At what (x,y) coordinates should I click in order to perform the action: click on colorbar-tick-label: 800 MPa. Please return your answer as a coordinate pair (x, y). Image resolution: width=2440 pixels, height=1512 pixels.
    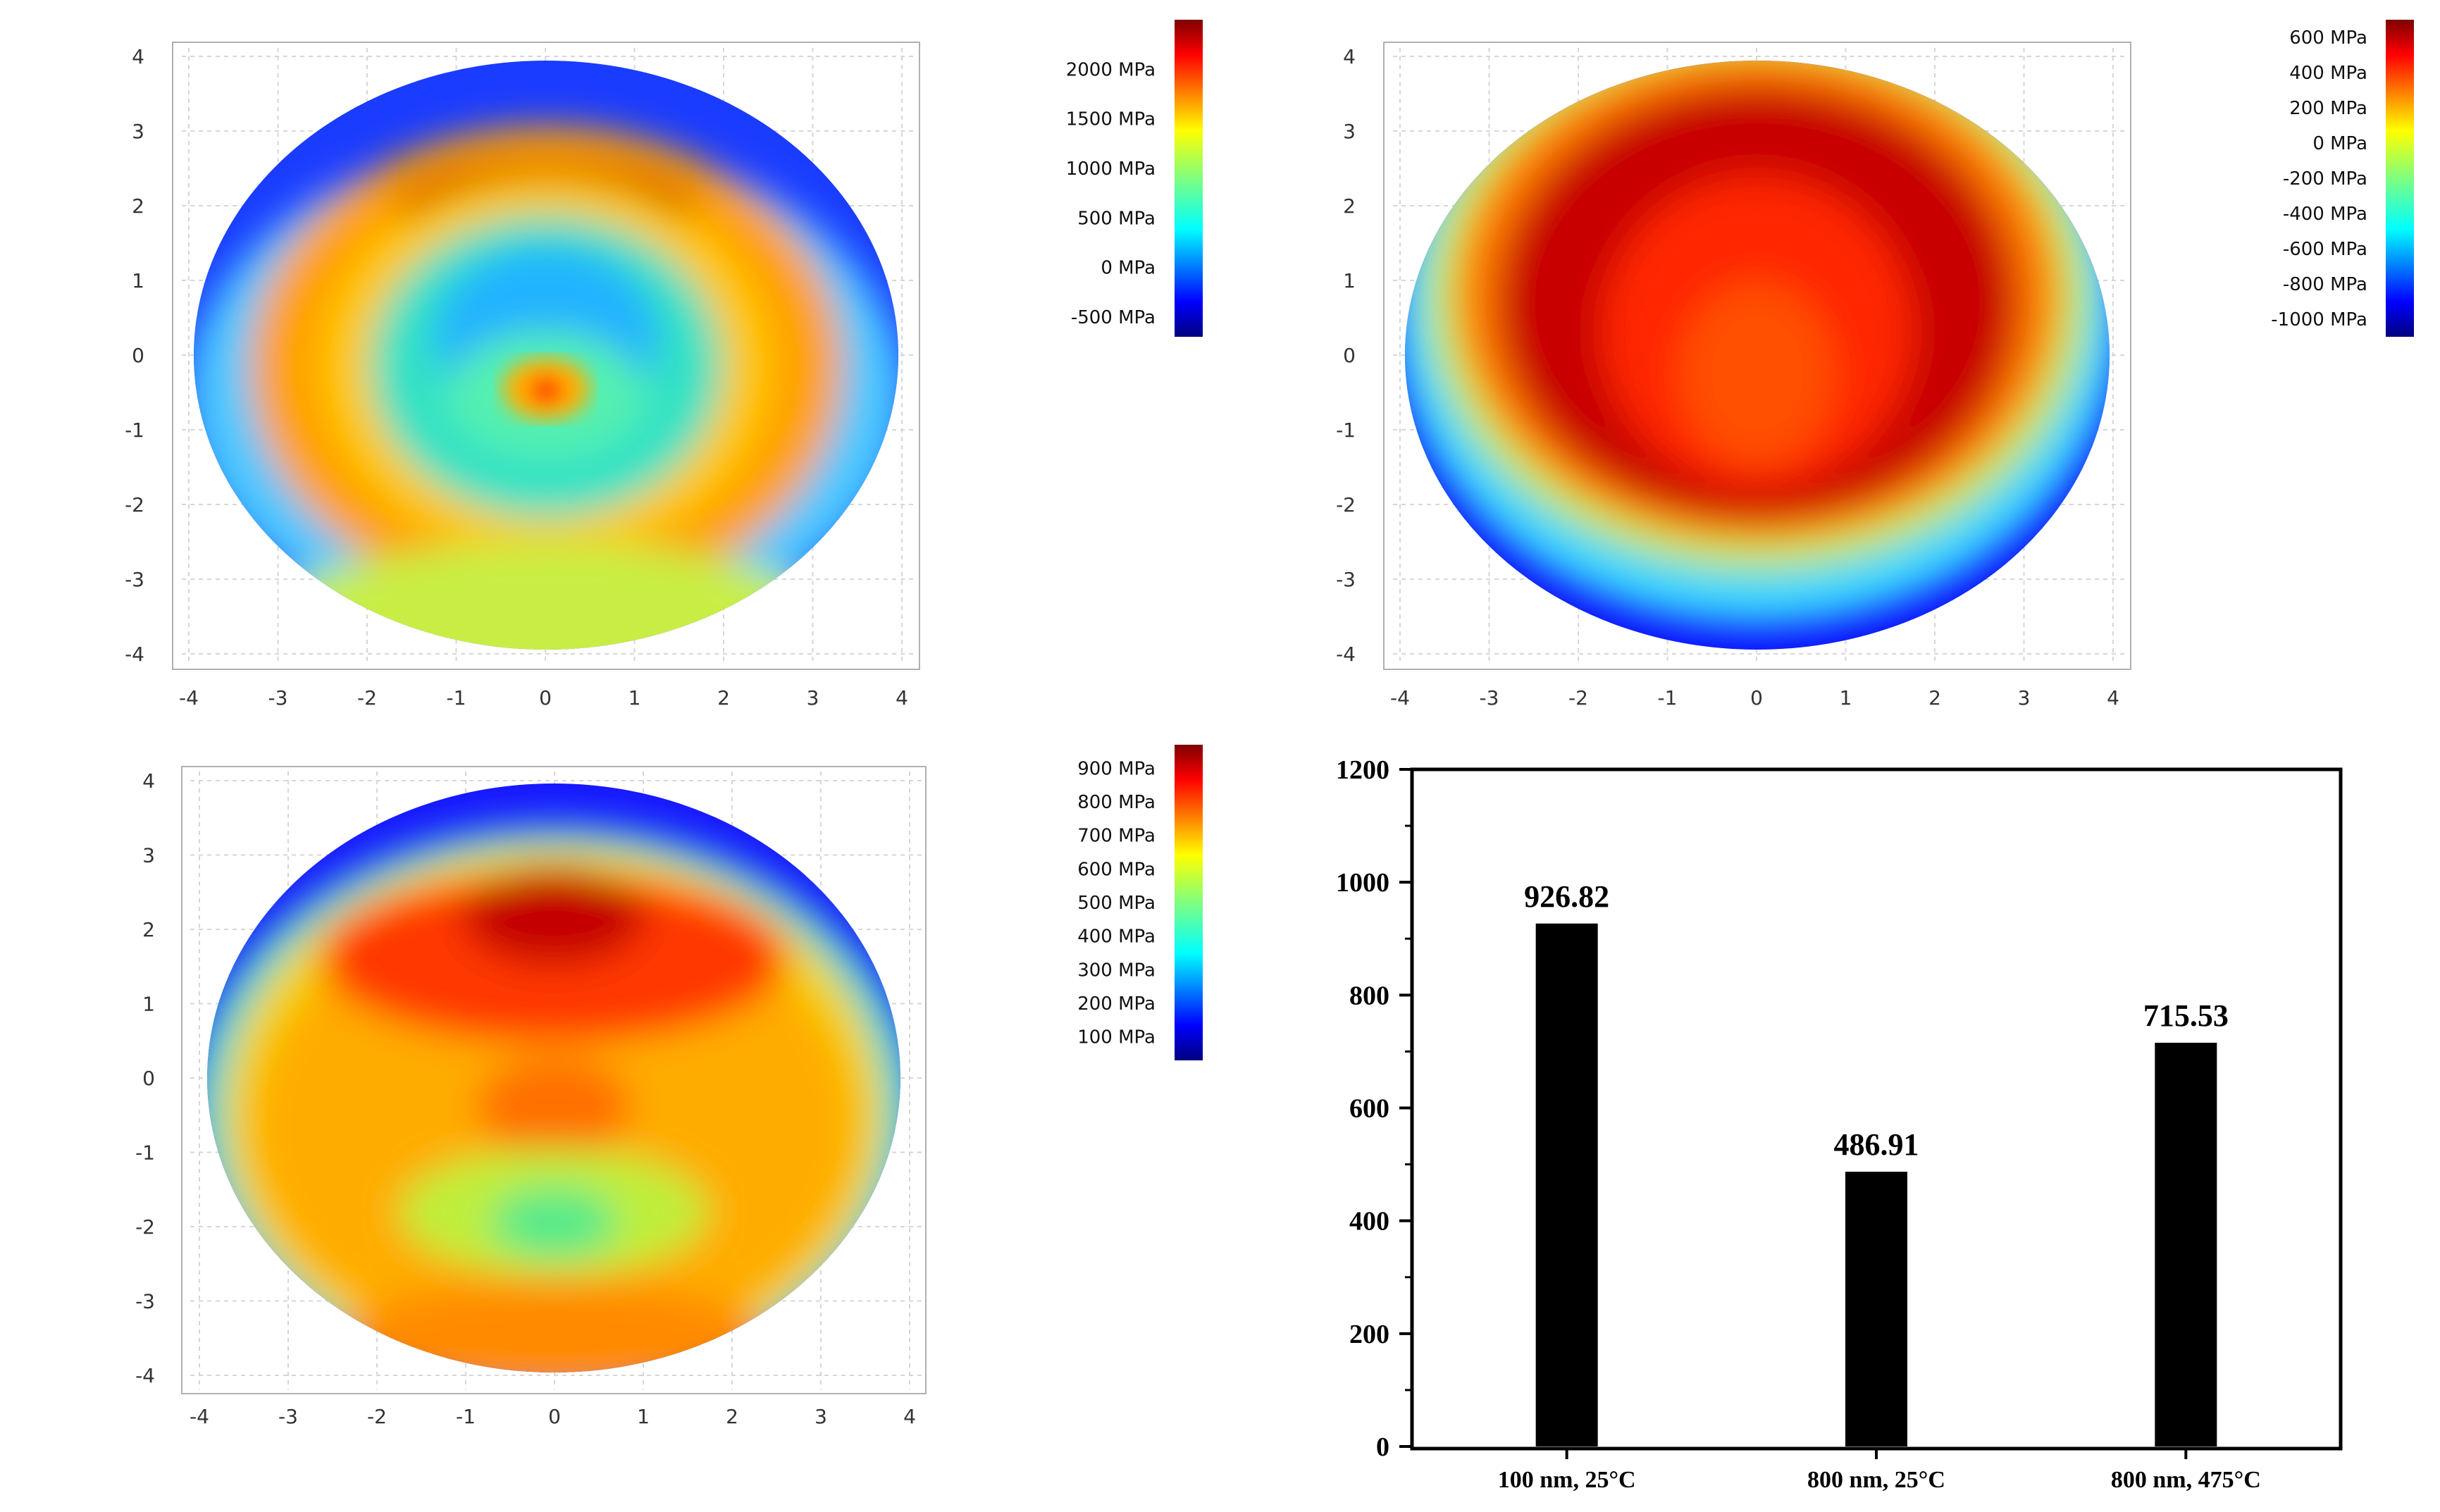
    Looking at the image, I should click on (1116, 802).